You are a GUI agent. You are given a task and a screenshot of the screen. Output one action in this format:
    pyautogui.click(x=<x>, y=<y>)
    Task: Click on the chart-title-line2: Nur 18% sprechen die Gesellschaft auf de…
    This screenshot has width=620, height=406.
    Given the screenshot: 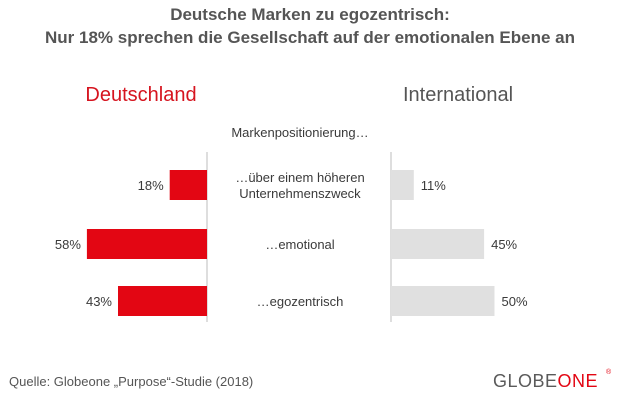 What is the action you would take?
    pyautogui.click(x=310, y=37)
    